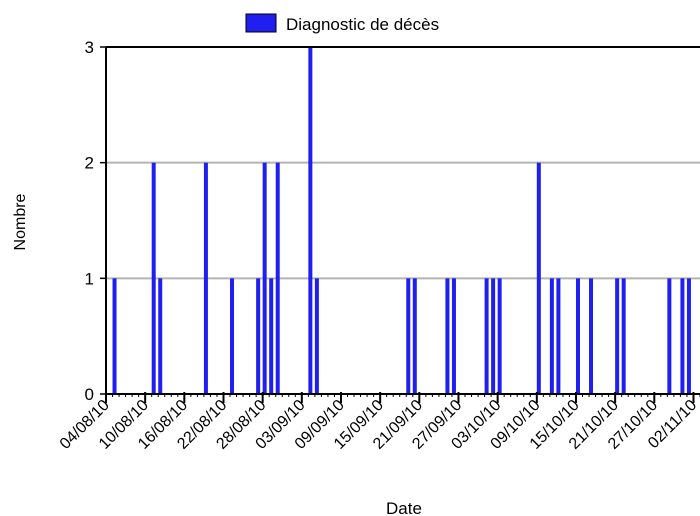 The image size is (700, 516). Describe the element at coordinates (261, 23) in the screenshot. I see `legend-swatch` at that location.